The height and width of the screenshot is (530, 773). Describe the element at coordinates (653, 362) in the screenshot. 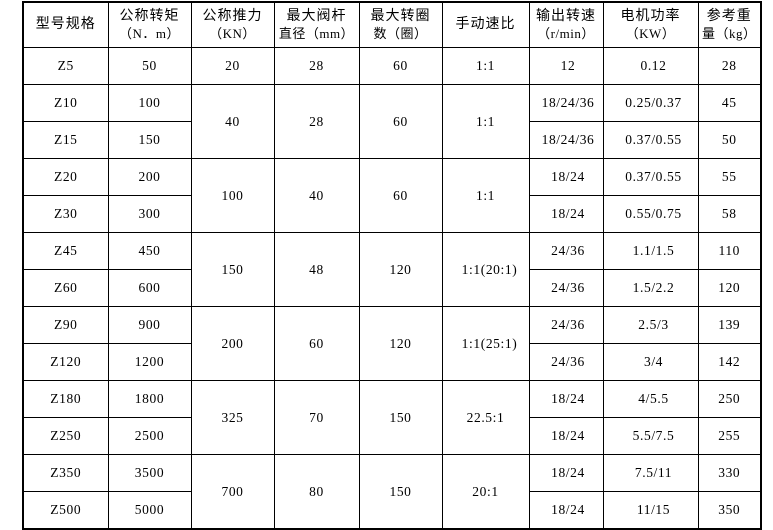

I see `cell-value-power: 3/4` at that location.